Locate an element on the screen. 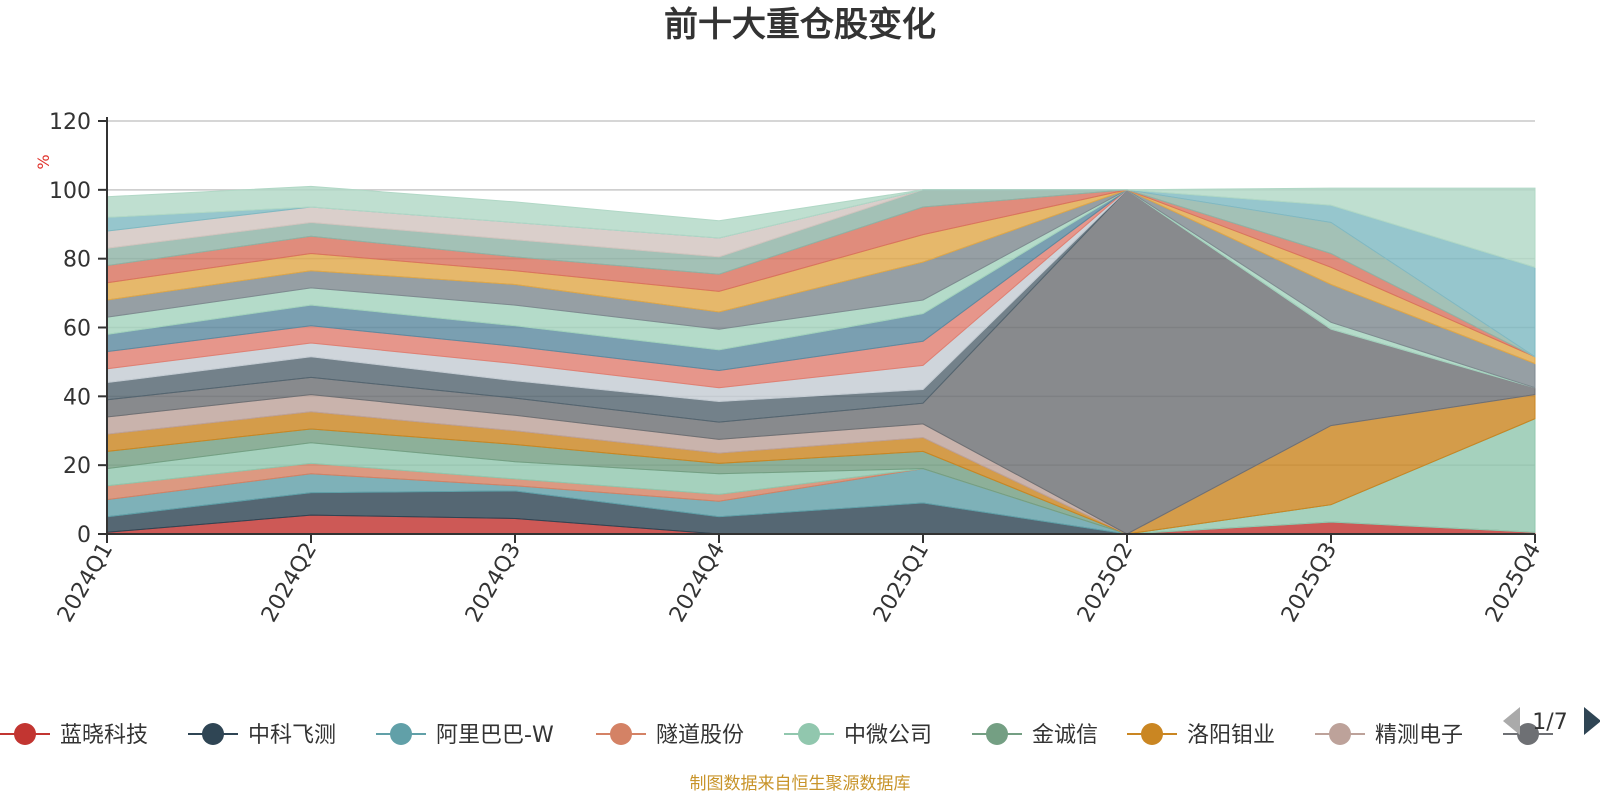 The width and height of the screenshot is (1600, 800). legend-item-2: 阿里巴巴-W is located at coordinates (465, 735).